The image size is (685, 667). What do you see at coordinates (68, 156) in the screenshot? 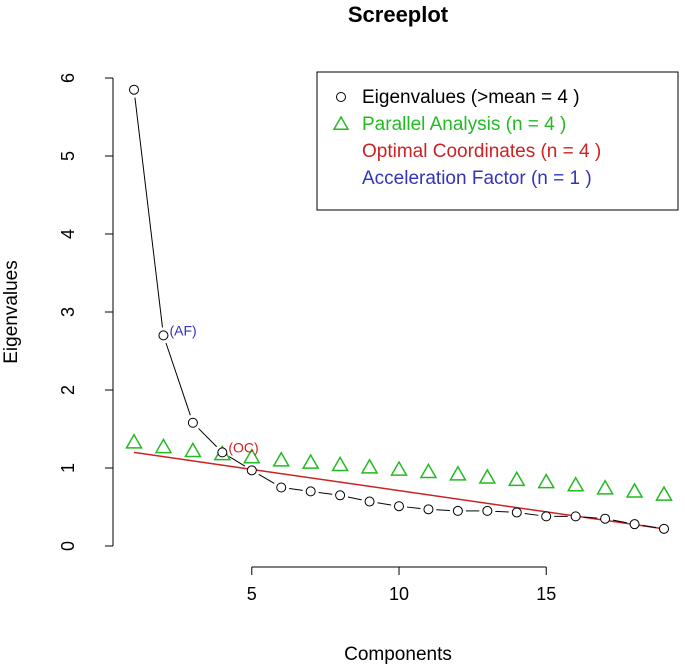
I see `y-tick-label: 5` at bounding box center [68, 156].